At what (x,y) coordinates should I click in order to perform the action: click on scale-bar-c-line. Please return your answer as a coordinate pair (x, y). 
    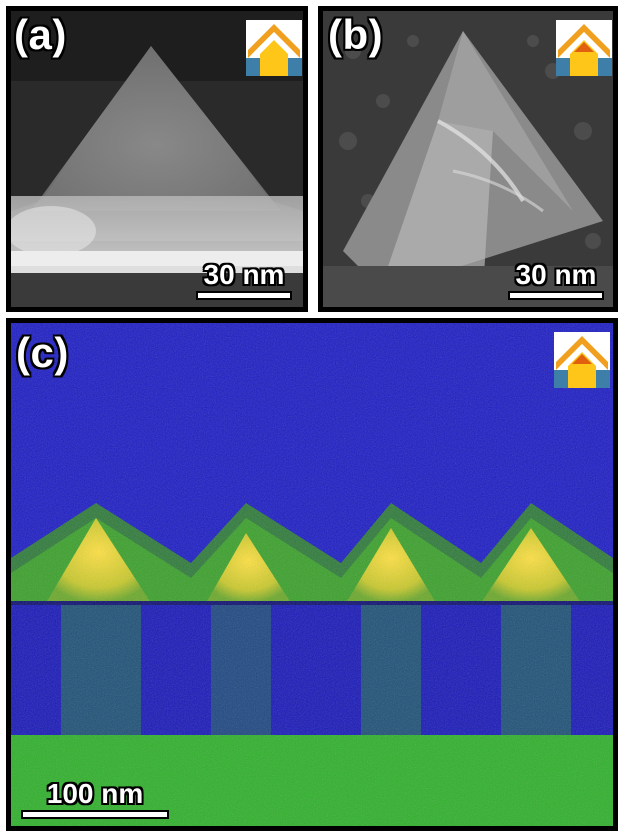
    Looking at the image, I should click on (95, 814).